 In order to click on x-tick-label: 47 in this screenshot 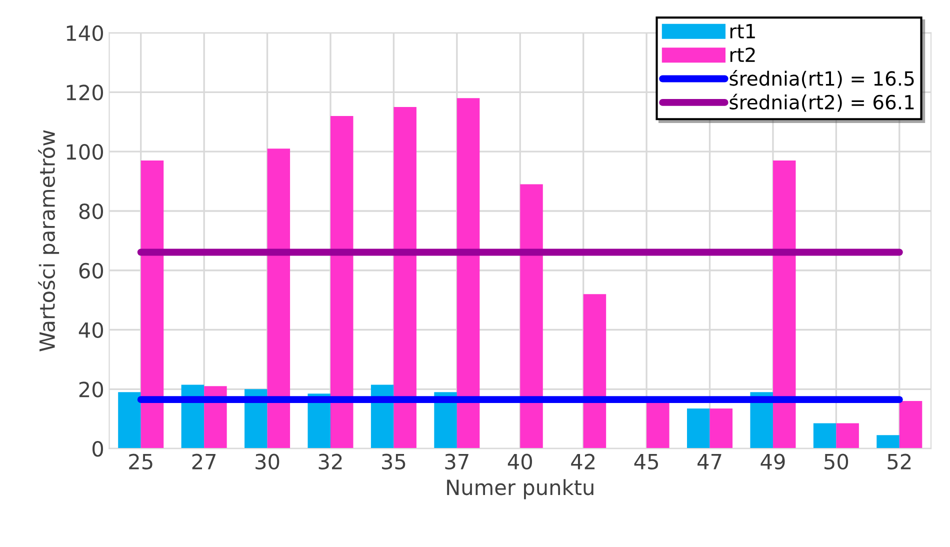, I will do `click(710, 462)`.